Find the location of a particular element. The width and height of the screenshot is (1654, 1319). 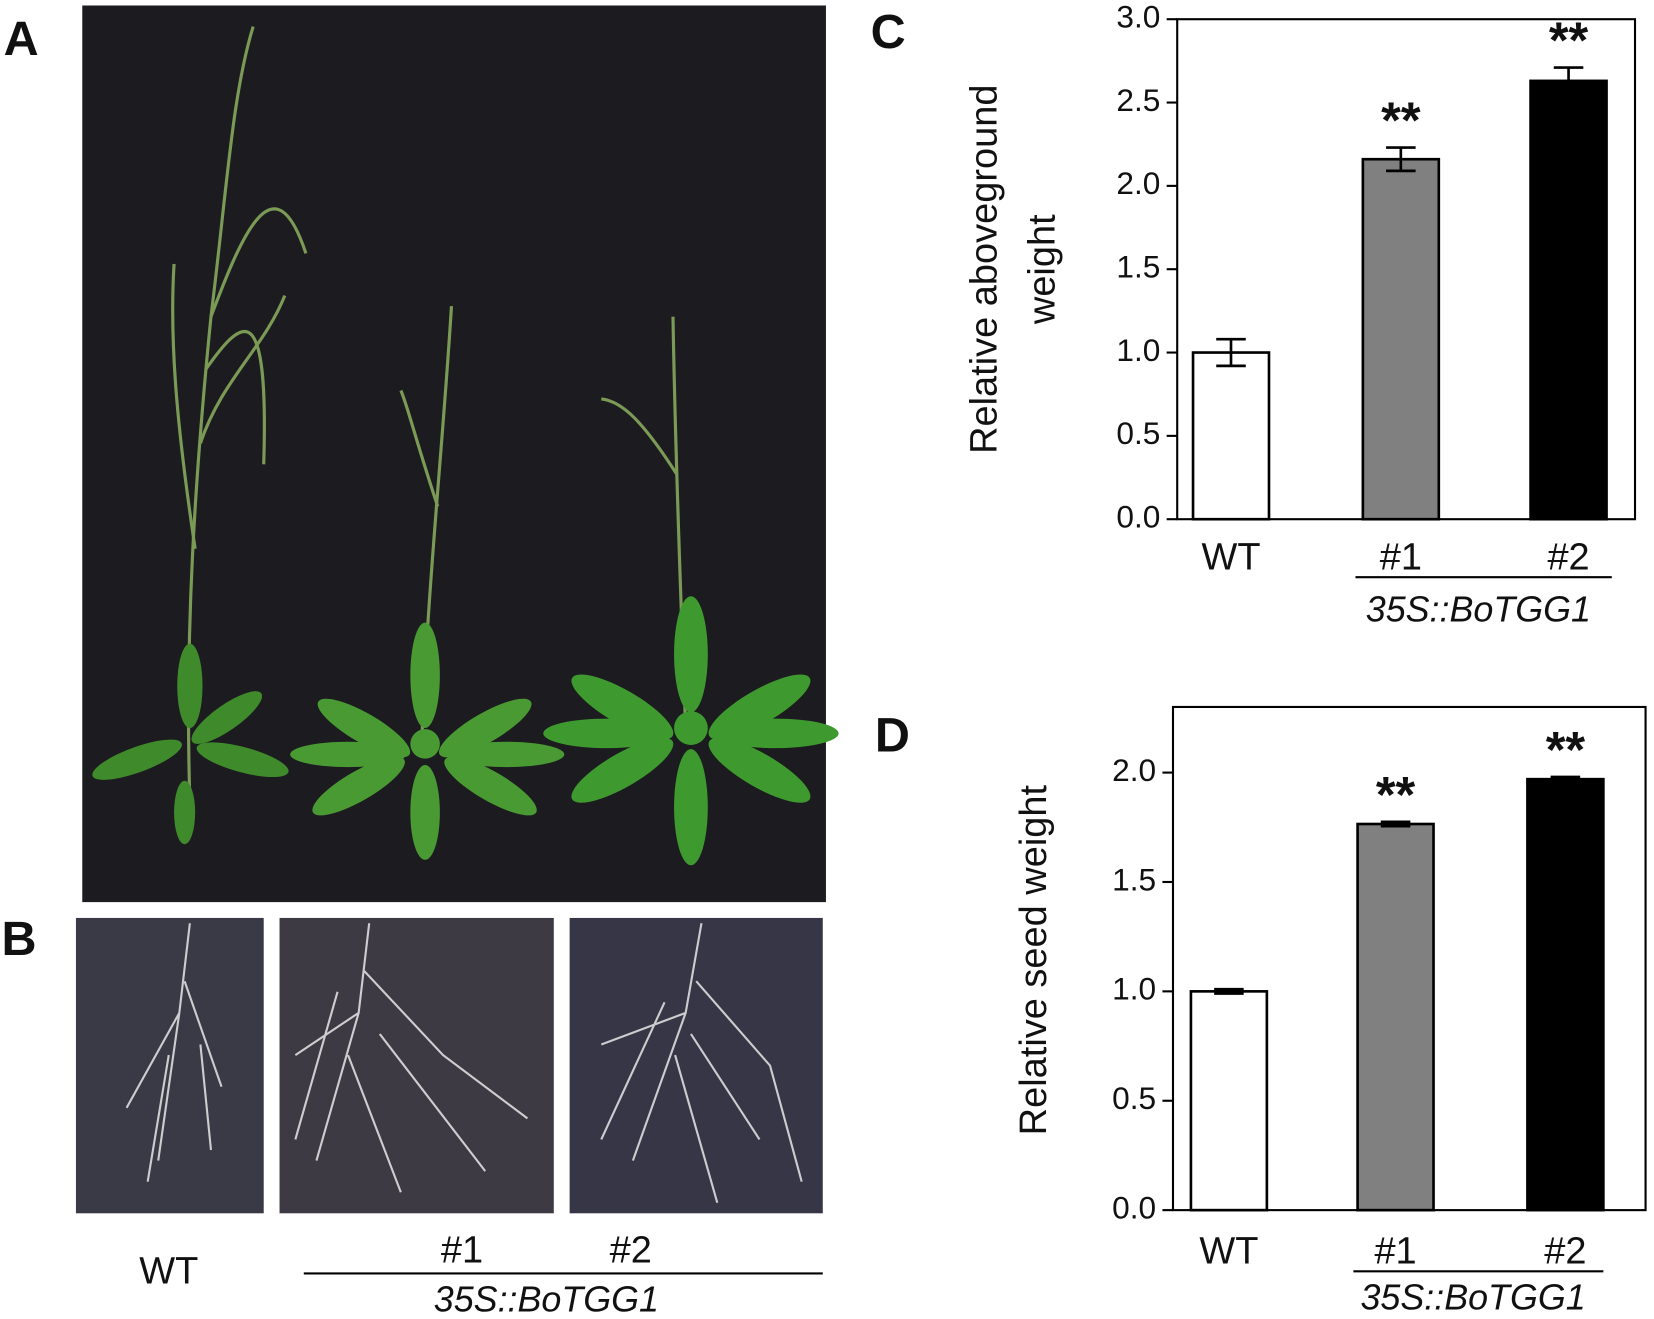

y-tick-label: 2.5 is located at coordinates (1138, 100).